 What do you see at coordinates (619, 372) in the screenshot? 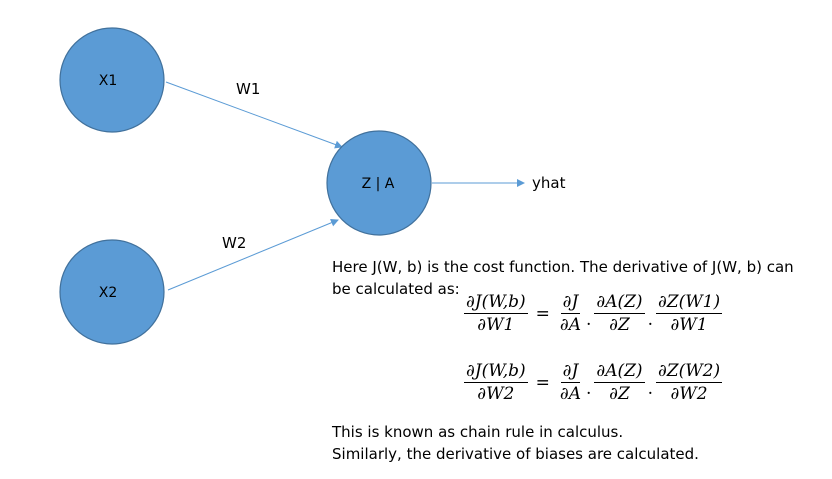
I see `eq2-f2-num: ∂A(Z)` at bounding box center [619, 372].